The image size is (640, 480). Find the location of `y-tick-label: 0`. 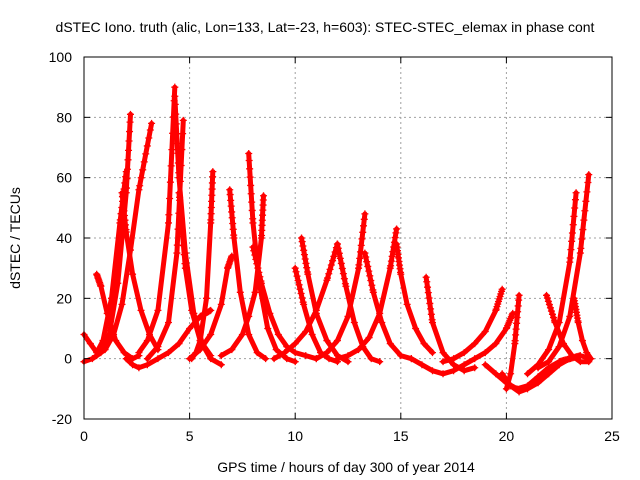

y-tick-label: 0 is located at coordinates (68, 359).